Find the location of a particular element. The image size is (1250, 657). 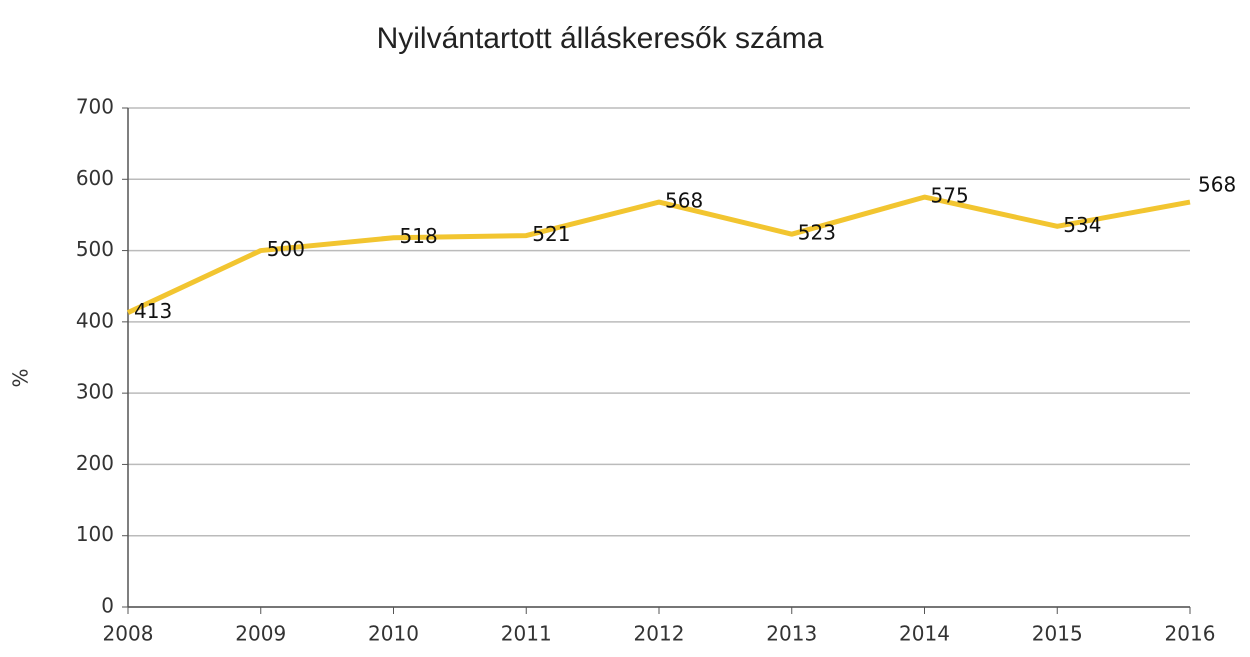

data-label: 534 is located at coordinates (1082, 225).